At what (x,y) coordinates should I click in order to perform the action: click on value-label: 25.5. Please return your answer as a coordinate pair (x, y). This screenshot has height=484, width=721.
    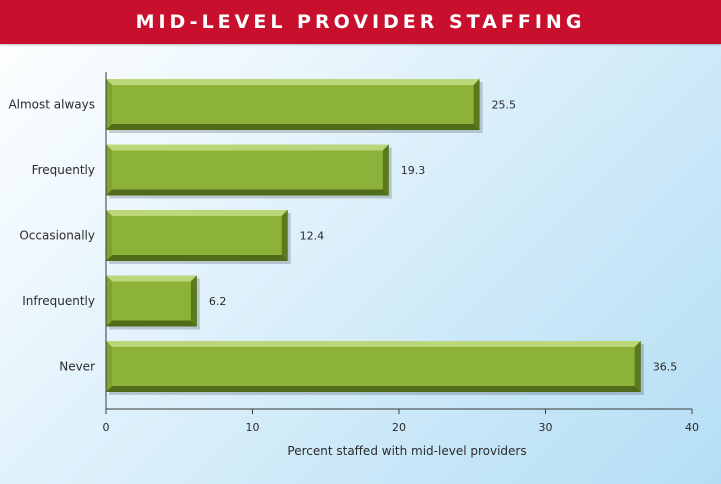
    Looking at the image, I should click on (504, 105).